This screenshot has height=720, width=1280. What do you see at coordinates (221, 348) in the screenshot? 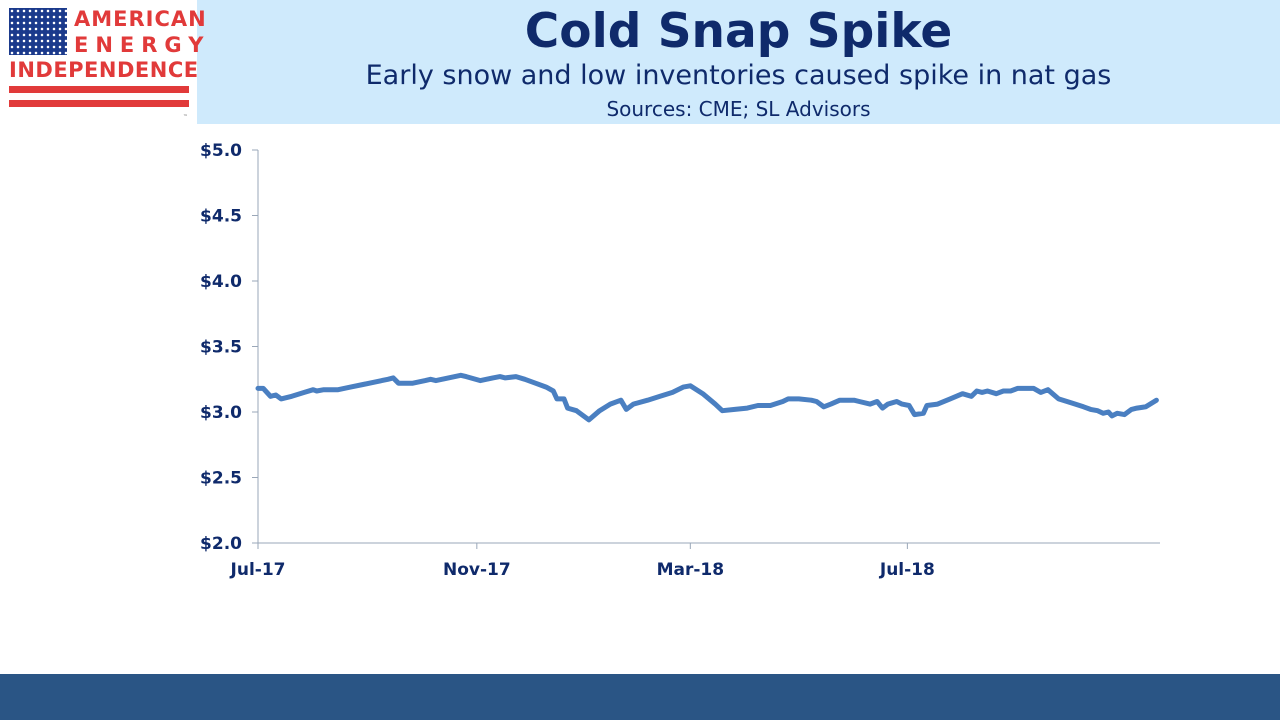
I see `y-tick-label: $3.5` at bounding box center [221, 348].